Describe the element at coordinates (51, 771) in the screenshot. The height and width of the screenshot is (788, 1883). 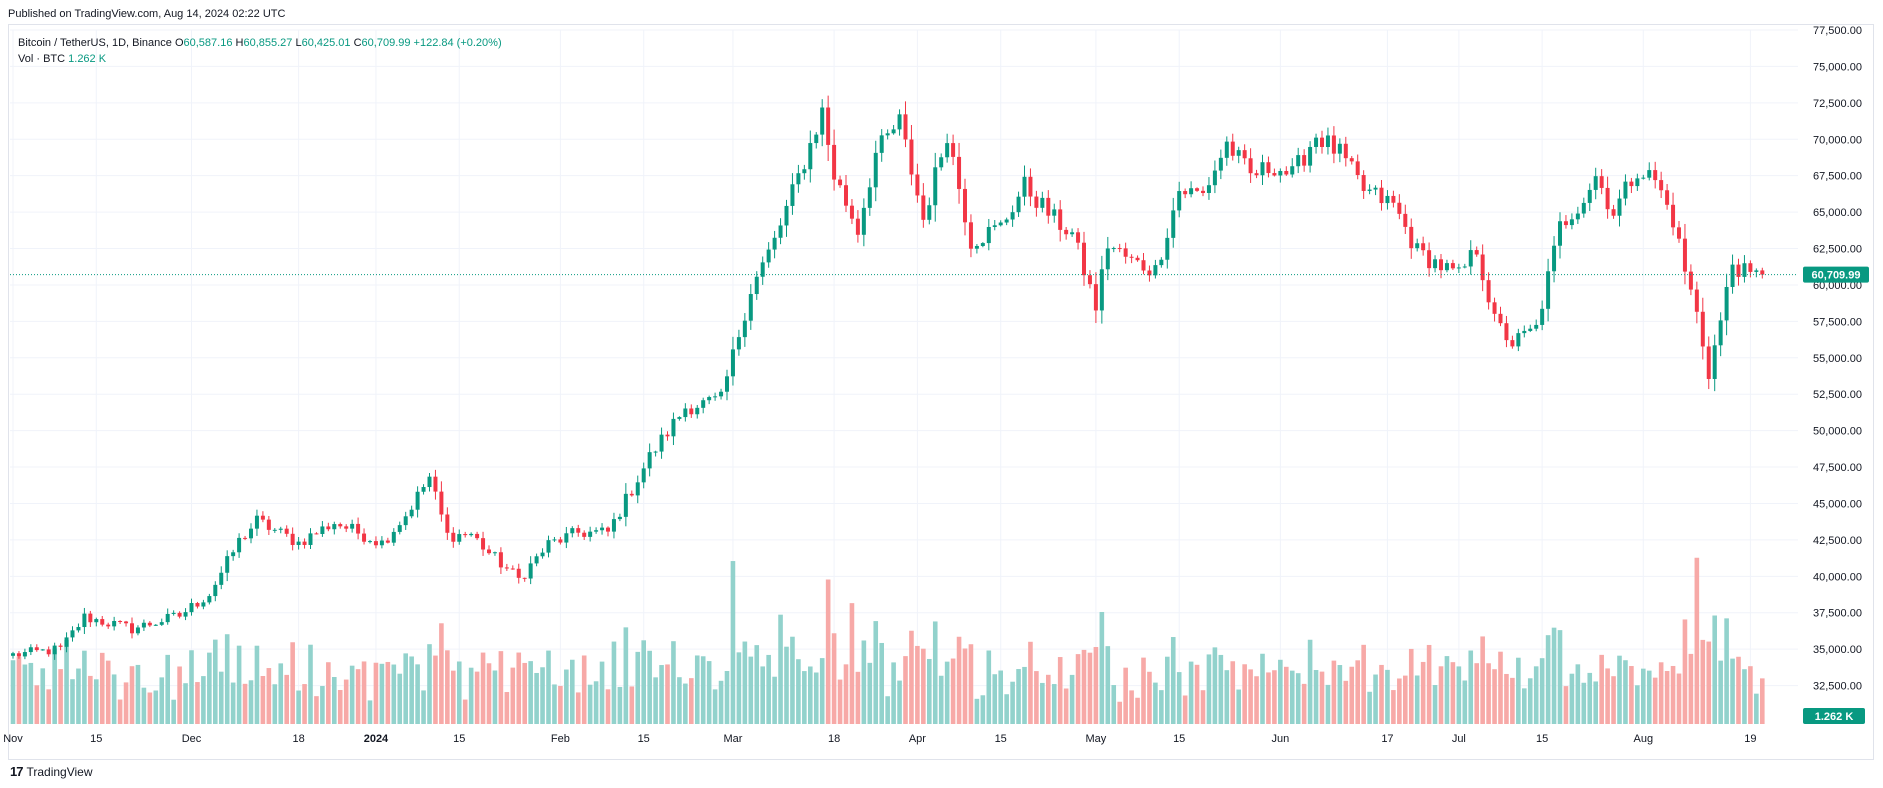
I see `tradingview-logo: 17 TradingView` at that location.